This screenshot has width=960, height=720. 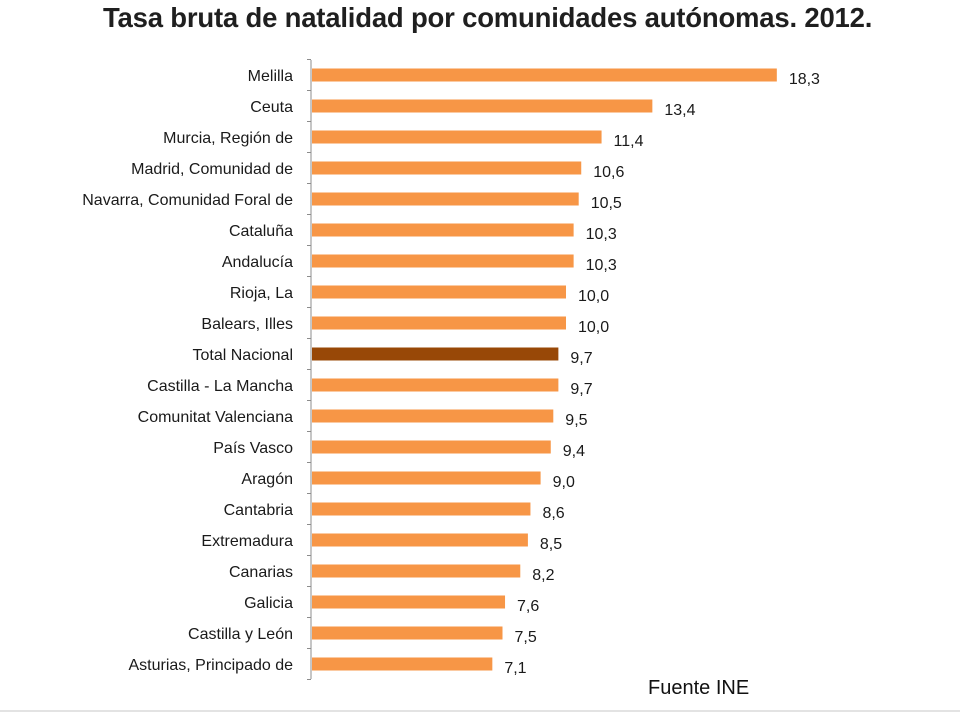 What do you see at coordinates (261, 293) in the screenshot?
I see `category-label-rioja-la: Rioja, La` at bounding box center [261, 293].